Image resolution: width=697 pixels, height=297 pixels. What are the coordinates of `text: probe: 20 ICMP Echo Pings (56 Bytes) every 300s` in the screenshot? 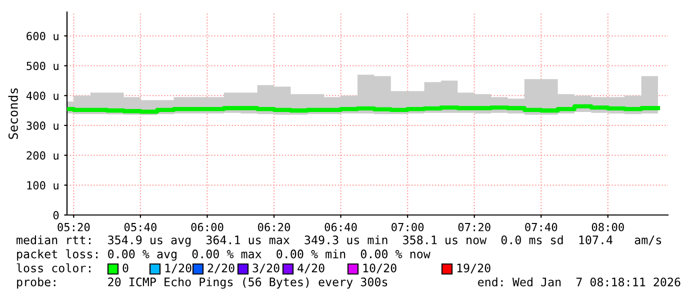 It's located at (202, 283).